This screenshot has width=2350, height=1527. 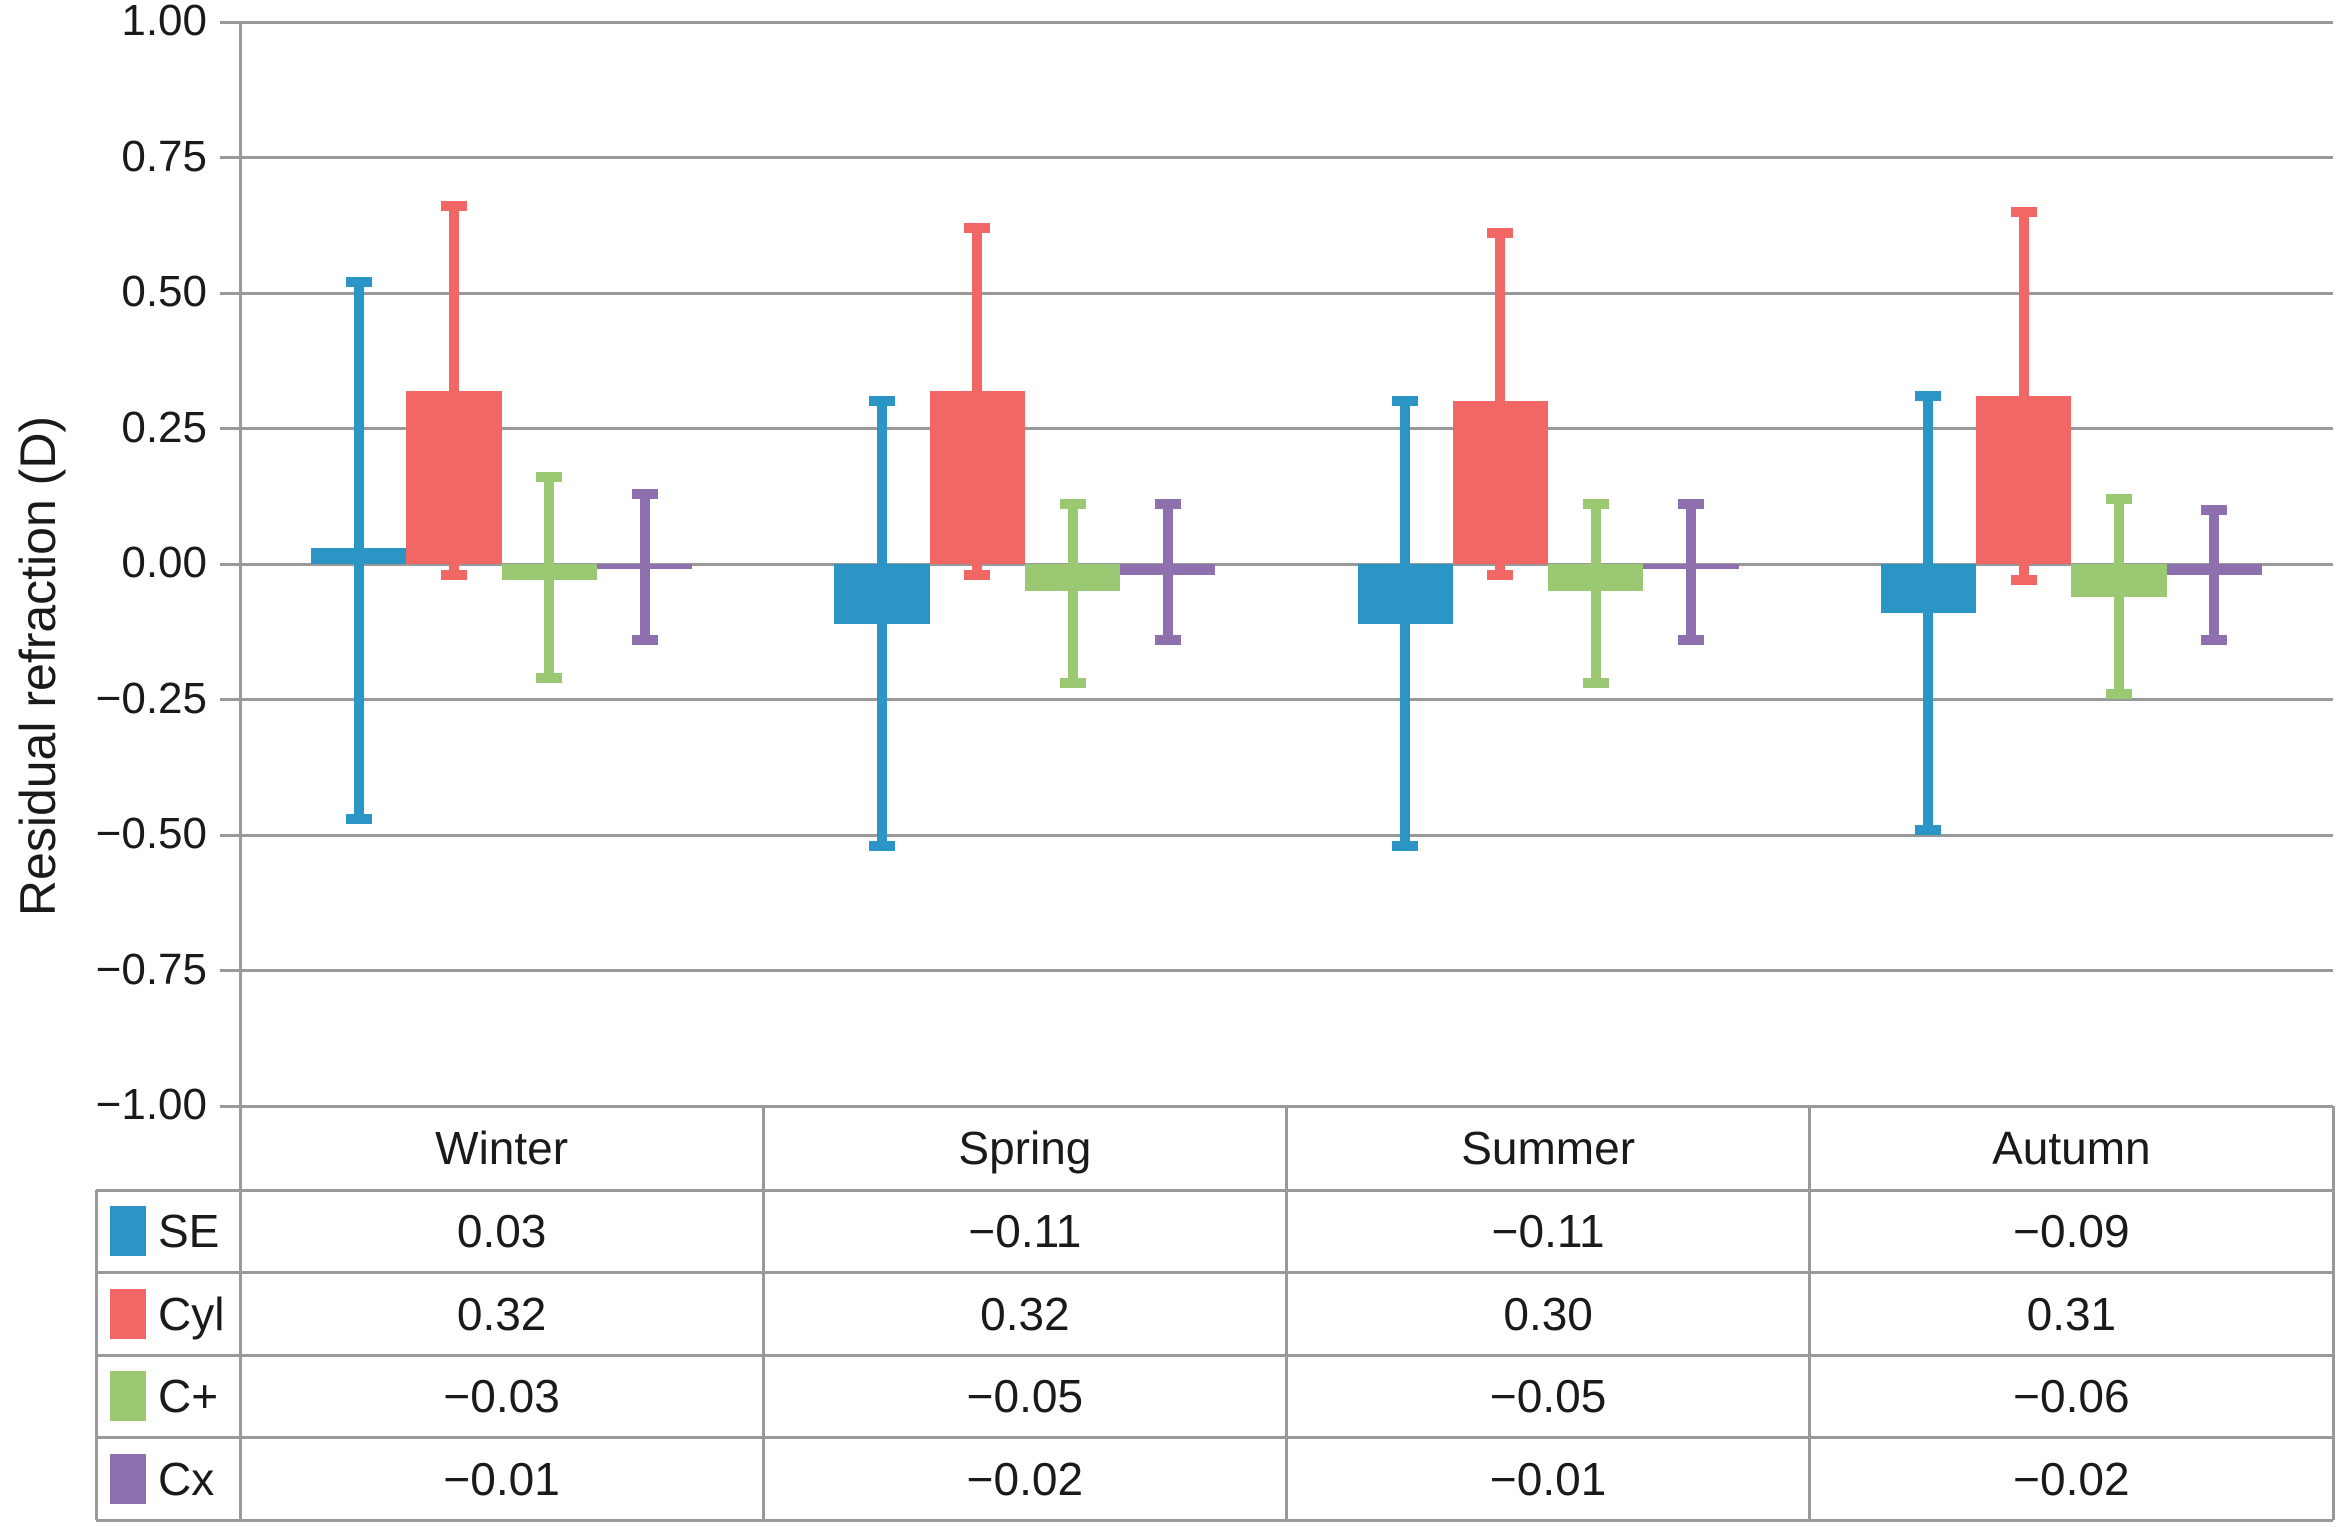 I want to click on error-bar-se-spring-bottom-cap, so click(x=881, y=845).